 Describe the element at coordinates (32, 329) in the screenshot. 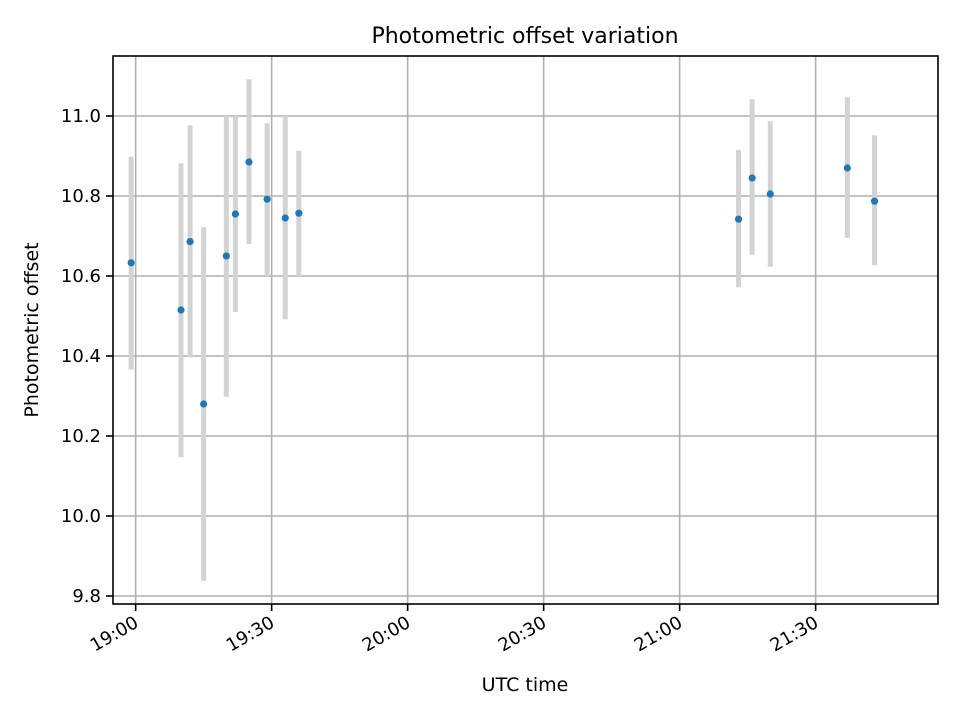

I see `y-axis-label: Photometric offset` at that location.